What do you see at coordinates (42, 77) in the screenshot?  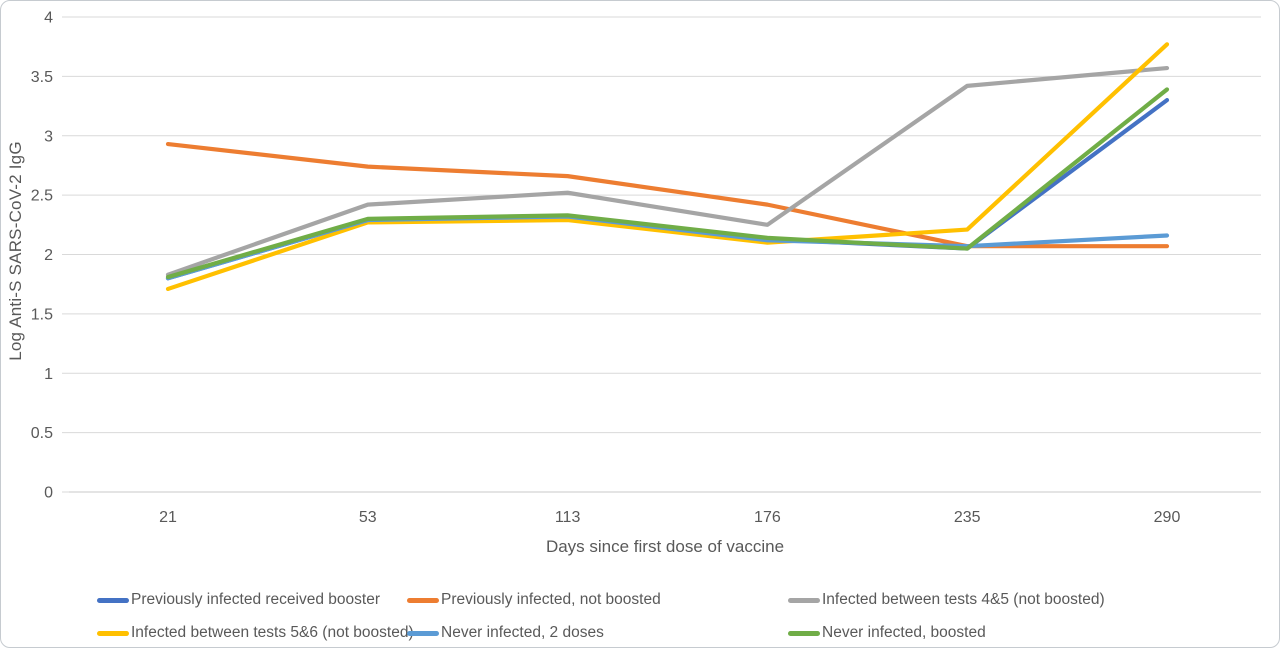 I see `y-tick-label: 3.5` at bounding box center [42, 77].